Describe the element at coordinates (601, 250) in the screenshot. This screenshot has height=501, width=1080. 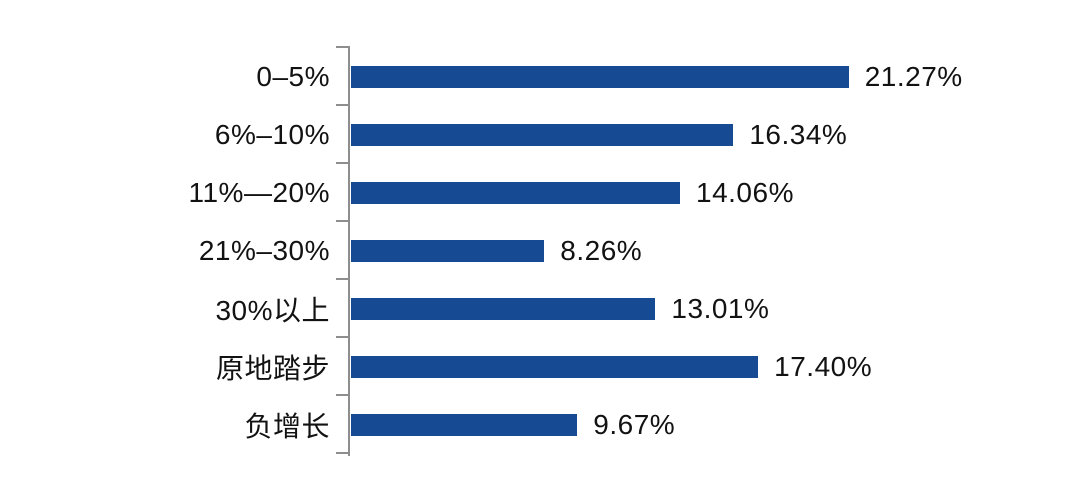
I see `value-label: 8.26%` at that location.